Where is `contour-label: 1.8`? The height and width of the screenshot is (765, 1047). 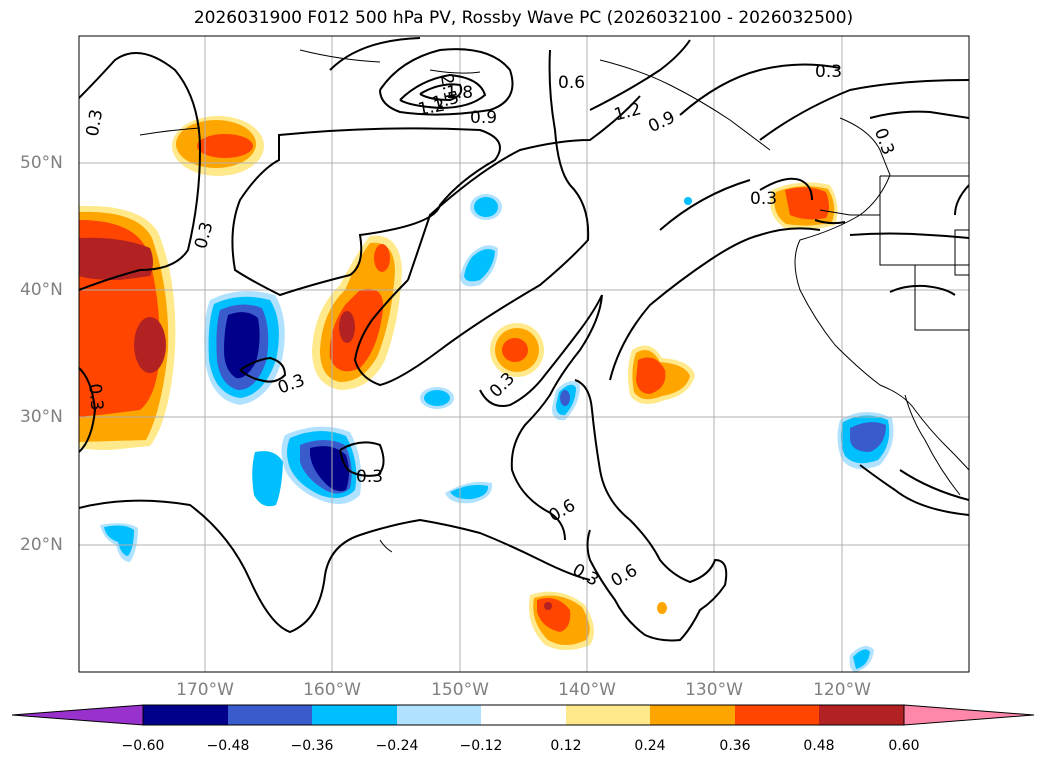
contour-label: 1.8 is located at coordinates (459, 93).